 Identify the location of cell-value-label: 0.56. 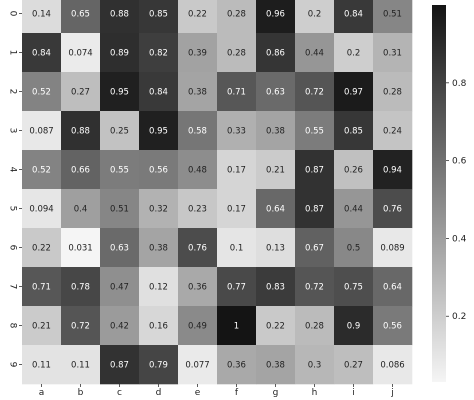
(392, 327).